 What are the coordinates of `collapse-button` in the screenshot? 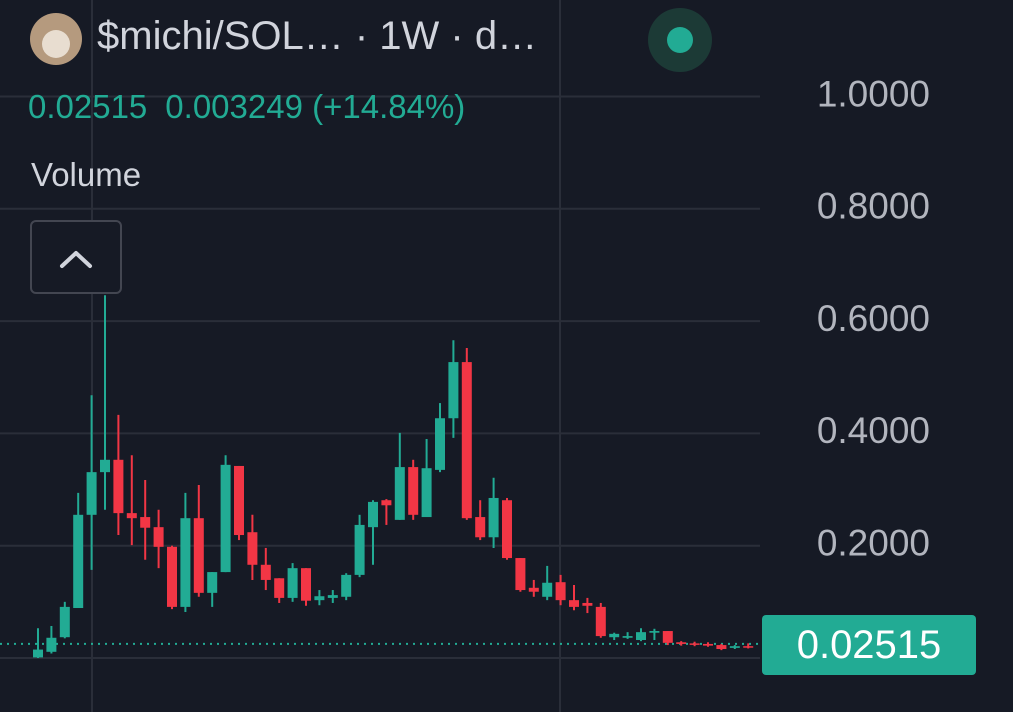 It's located at (76, 257).